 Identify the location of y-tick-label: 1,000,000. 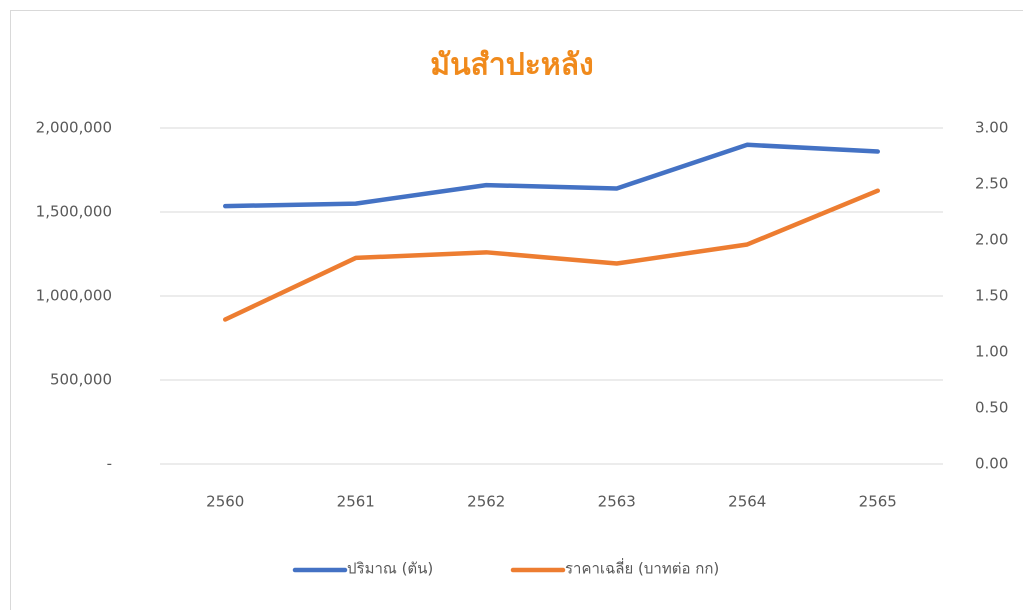
(74, 296).